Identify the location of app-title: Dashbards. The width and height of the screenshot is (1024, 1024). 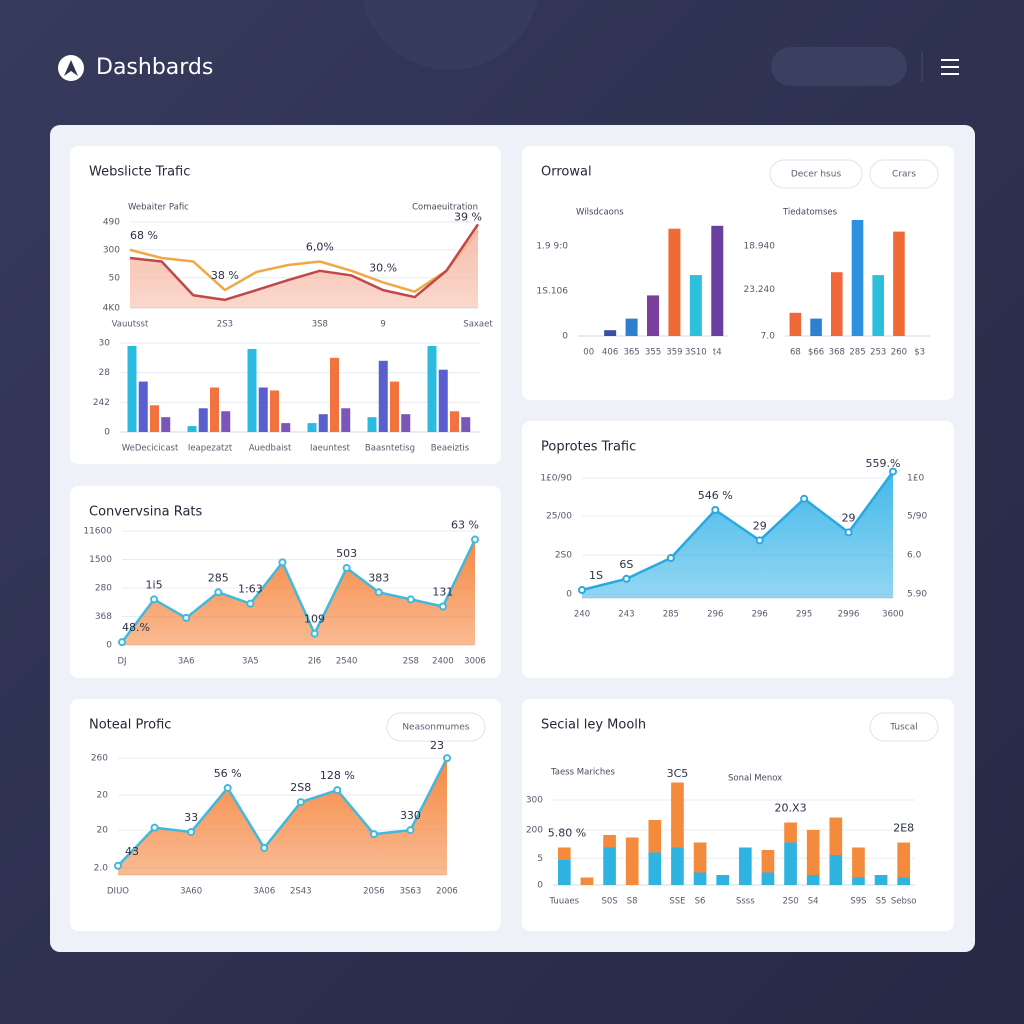
(154, 67).